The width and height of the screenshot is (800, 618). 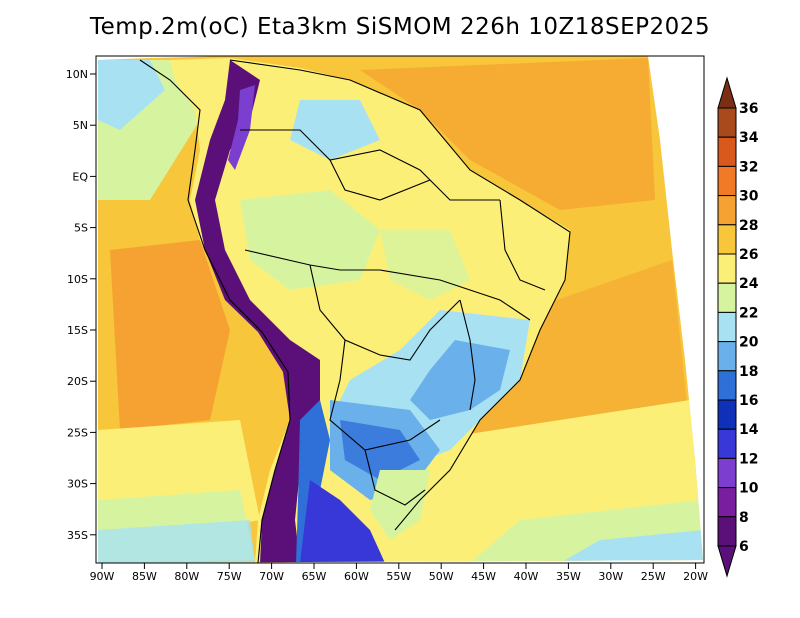 What do you see at coordinates (80, 125) in the screenshot?
I see `lat-tick-label: 5N` at bounding box center [80, 125].